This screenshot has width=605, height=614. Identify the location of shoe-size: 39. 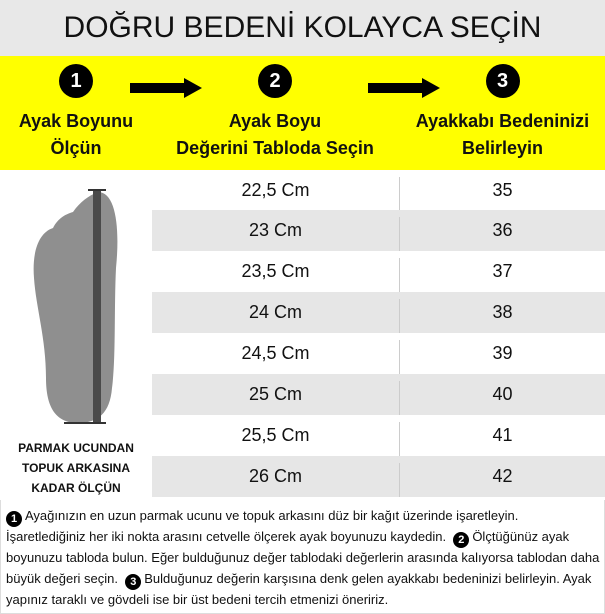
(502, 353).